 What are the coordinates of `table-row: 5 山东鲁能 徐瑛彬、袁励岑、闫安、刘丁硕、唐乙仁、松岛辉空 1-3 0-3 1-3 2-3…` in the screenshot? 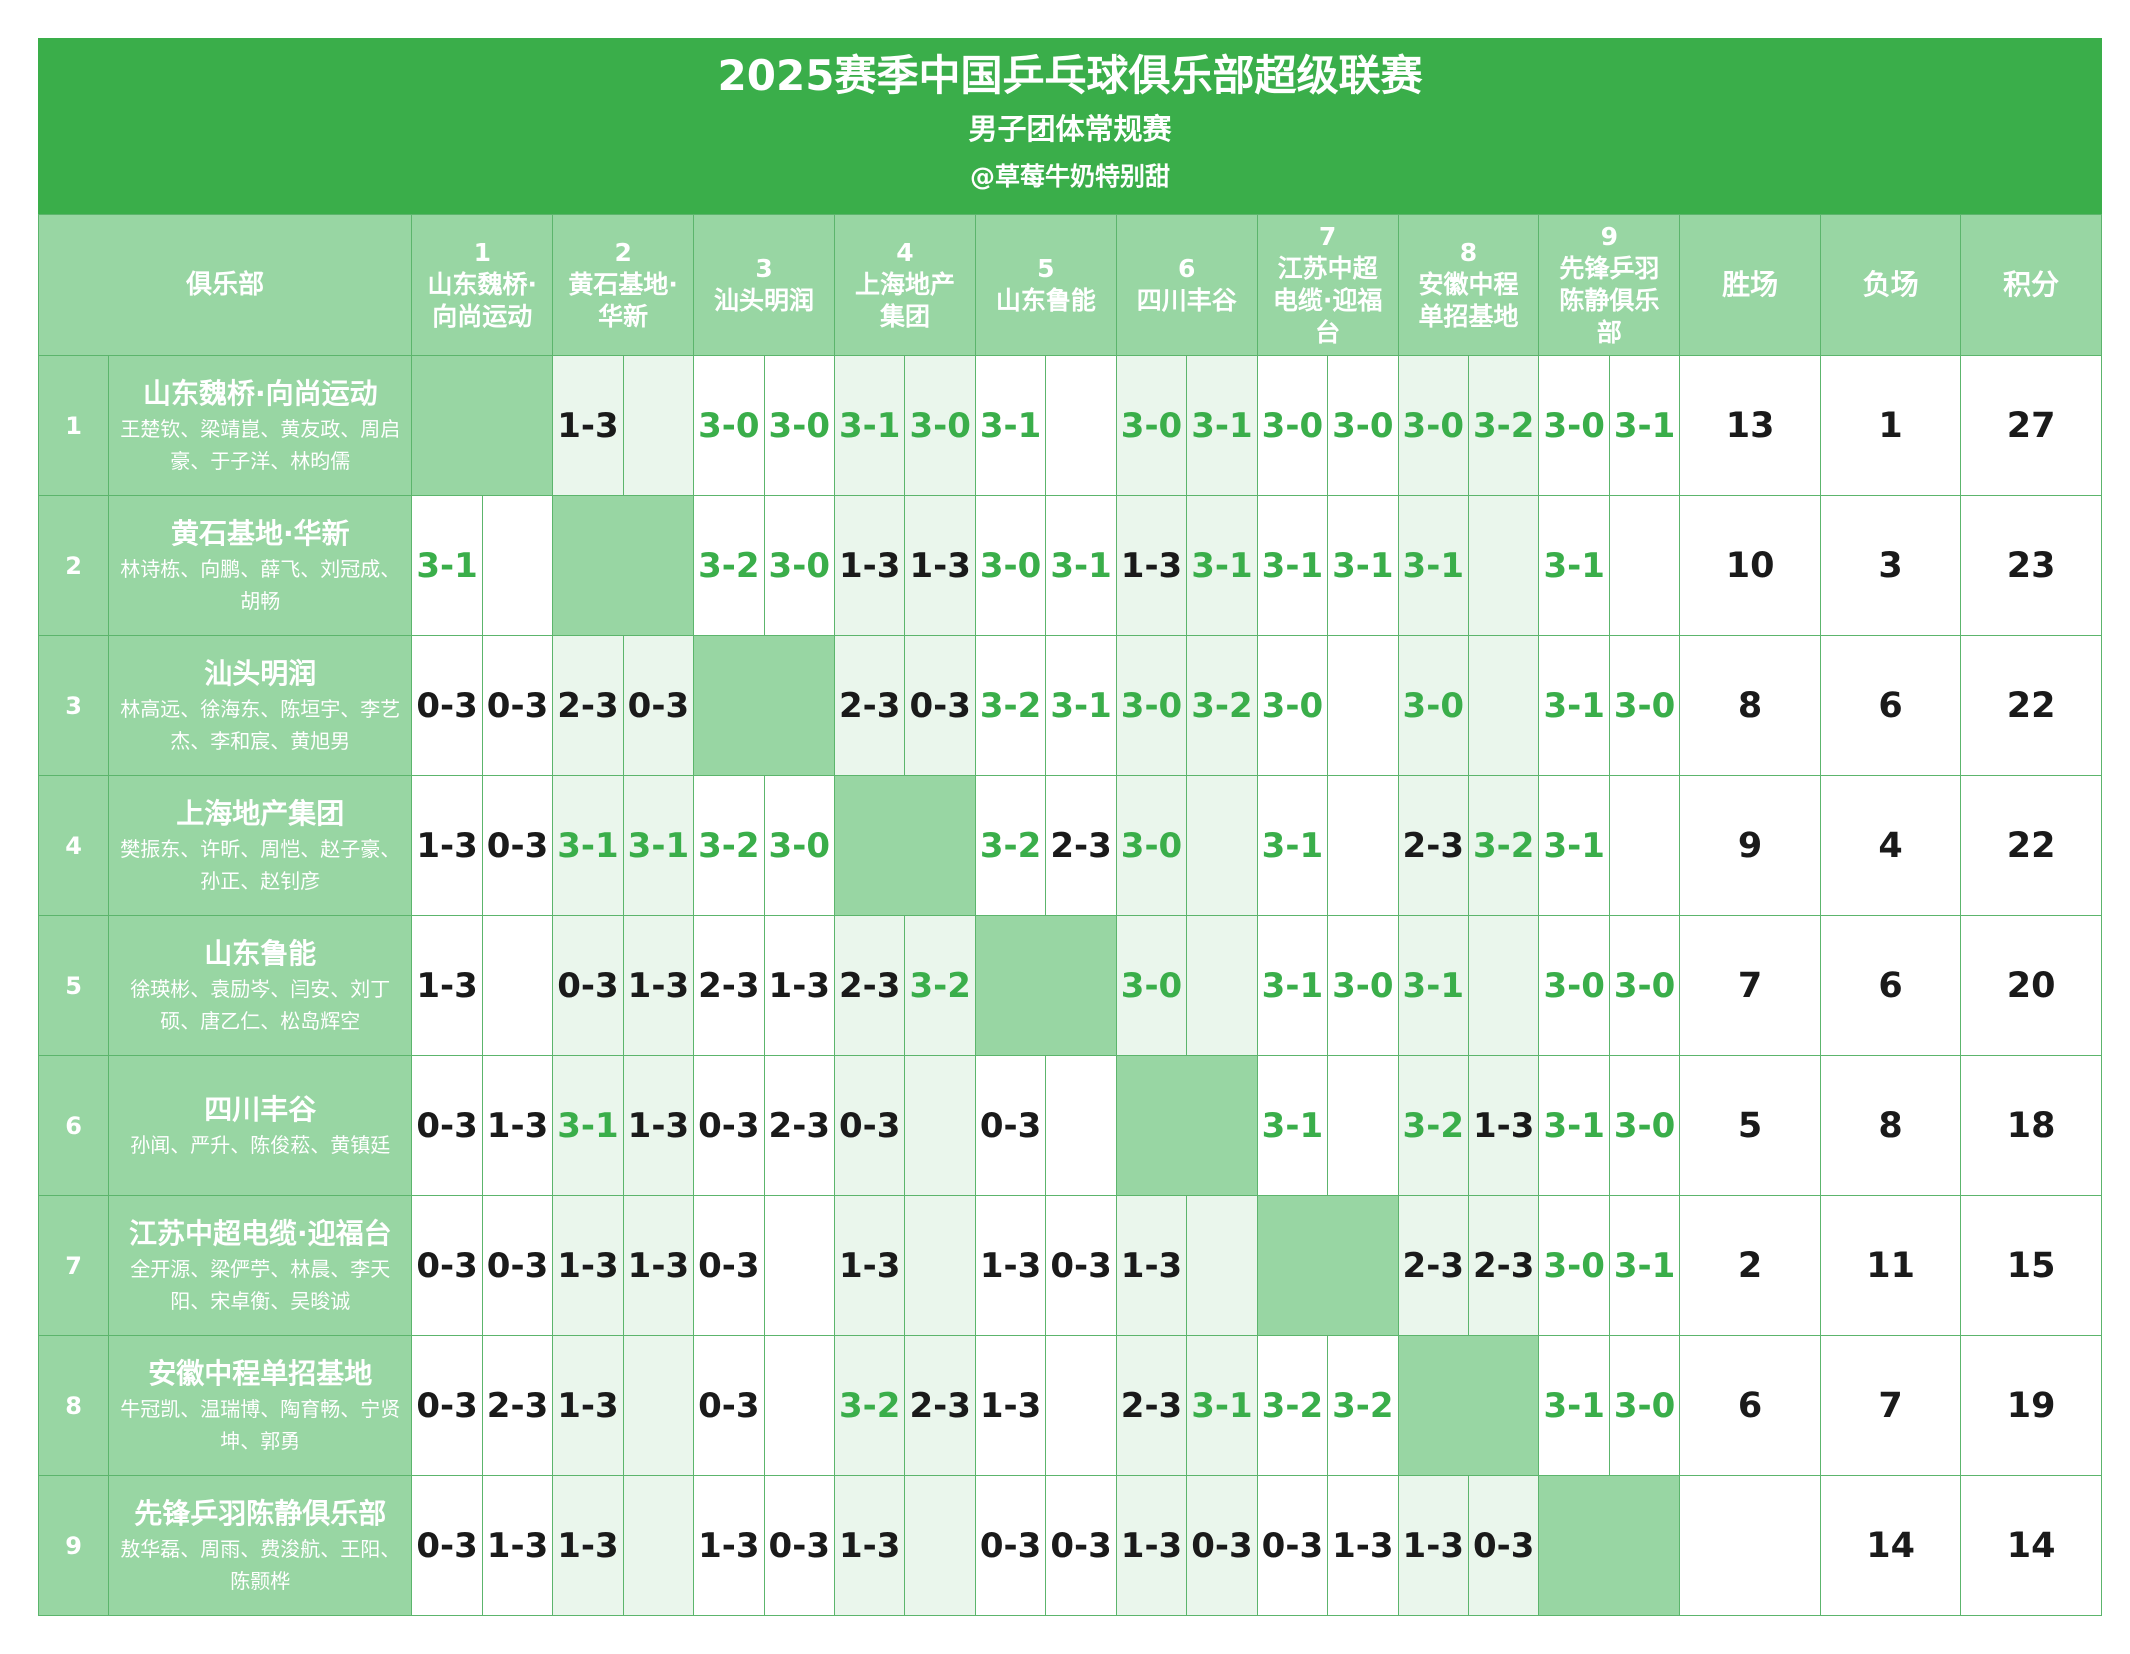 It's located at (1069, 985).